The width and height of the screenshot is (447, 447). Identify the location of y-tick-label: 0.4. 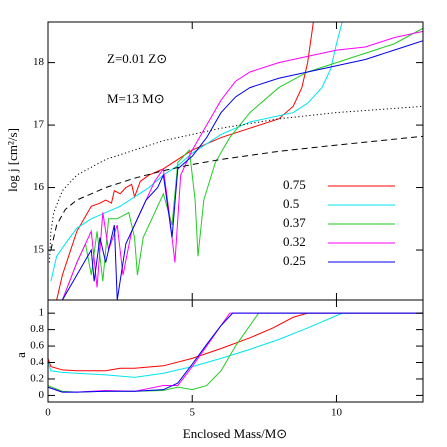
(37, 362).